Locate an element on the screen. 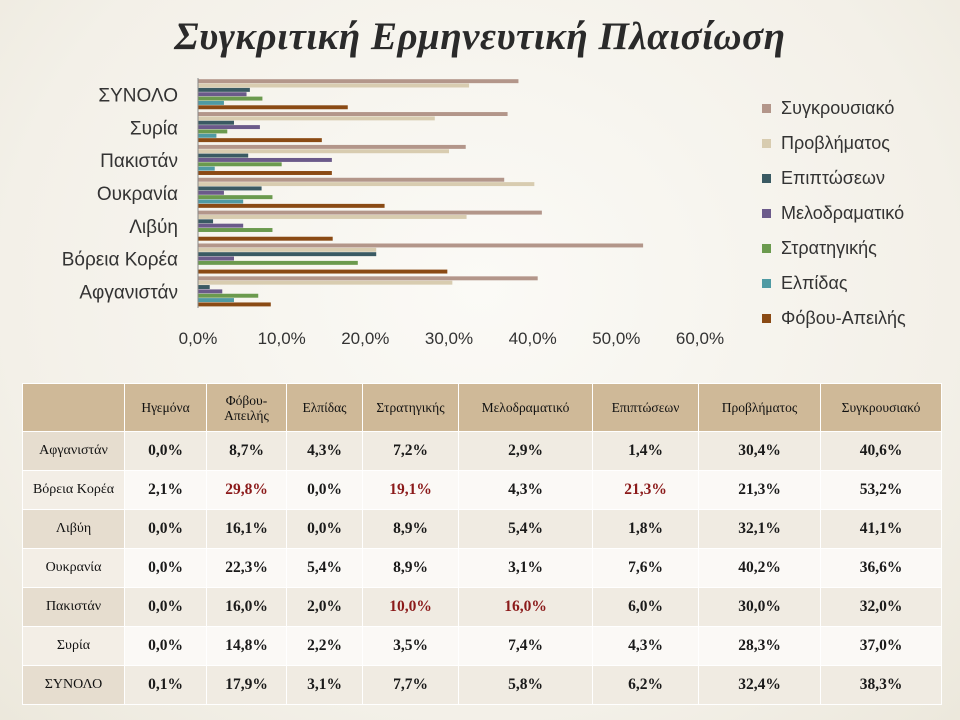  category-tick-label: Αφγανιστάν is located at coordinates (128, 293).